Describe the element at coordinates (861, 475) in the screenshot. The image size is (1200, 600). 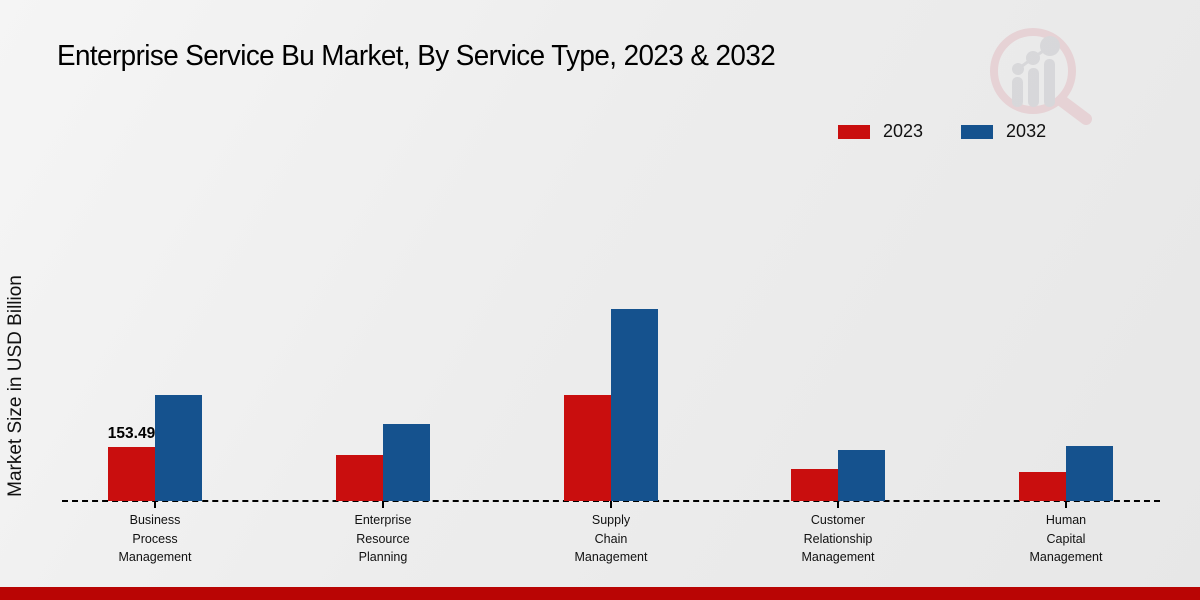
I see `bar-2032-customer-relationship-management` at that location.